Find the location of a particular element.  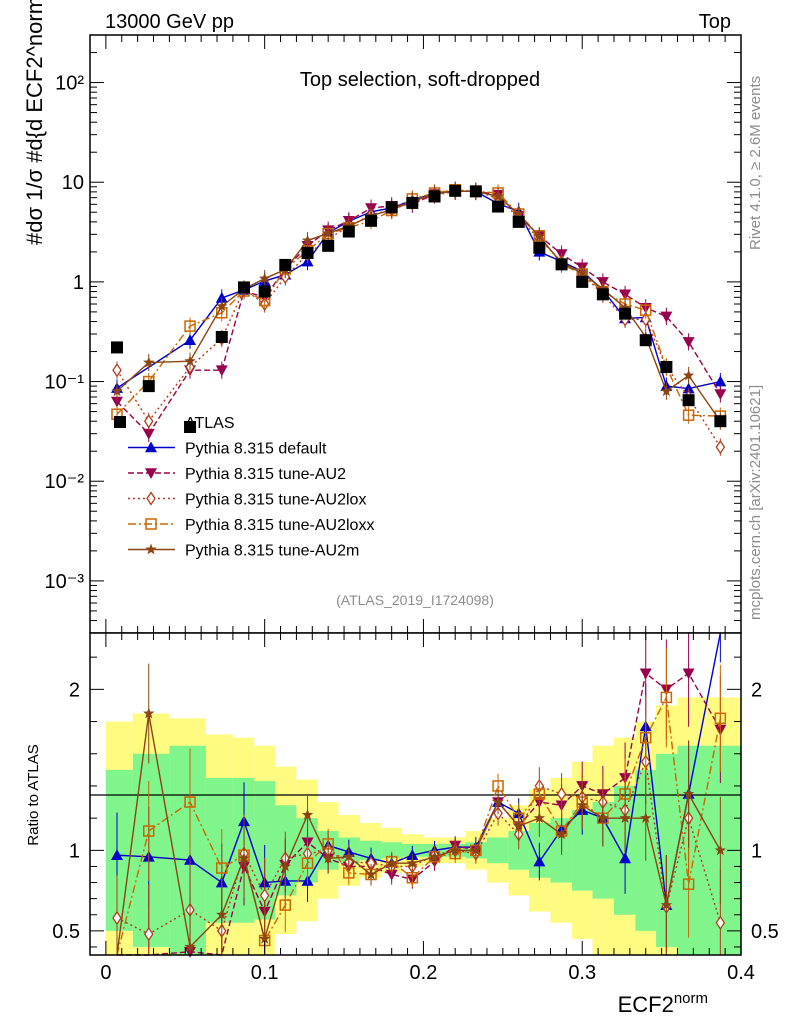

x-tick-label: 0.4 is located at coordinates (741, 973).